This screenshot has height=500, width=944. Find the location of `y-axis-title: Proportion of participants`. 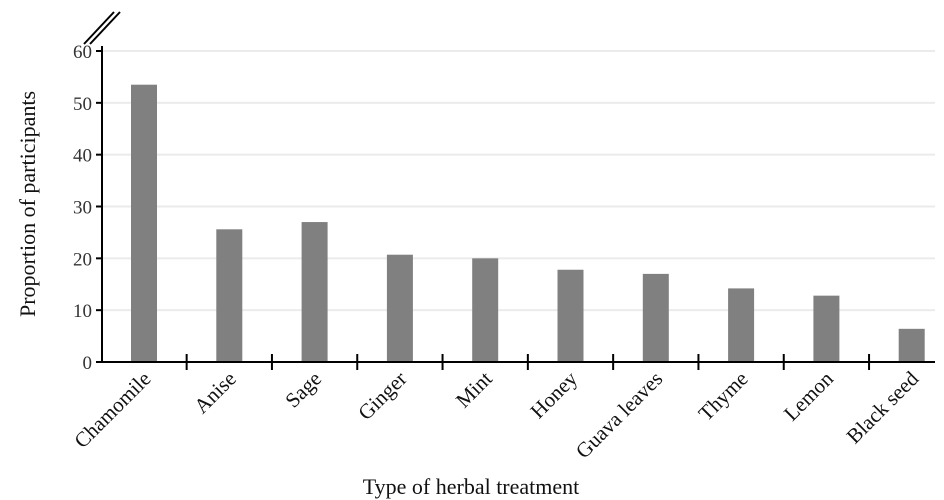

y-axis-title: Proportion of participants is located at coordinates (27, 204).